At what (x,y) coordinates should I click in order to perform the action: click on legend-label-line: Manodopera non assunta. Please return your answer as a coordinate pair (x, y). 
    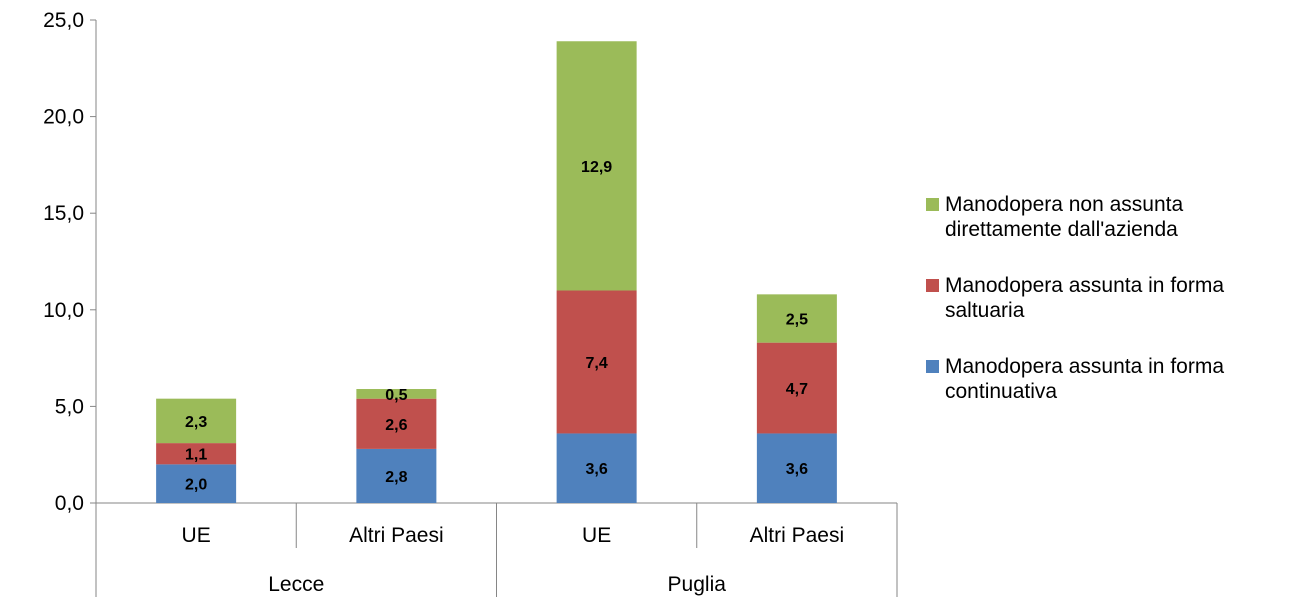
    Looking at the image, I should click on (1064, 204).